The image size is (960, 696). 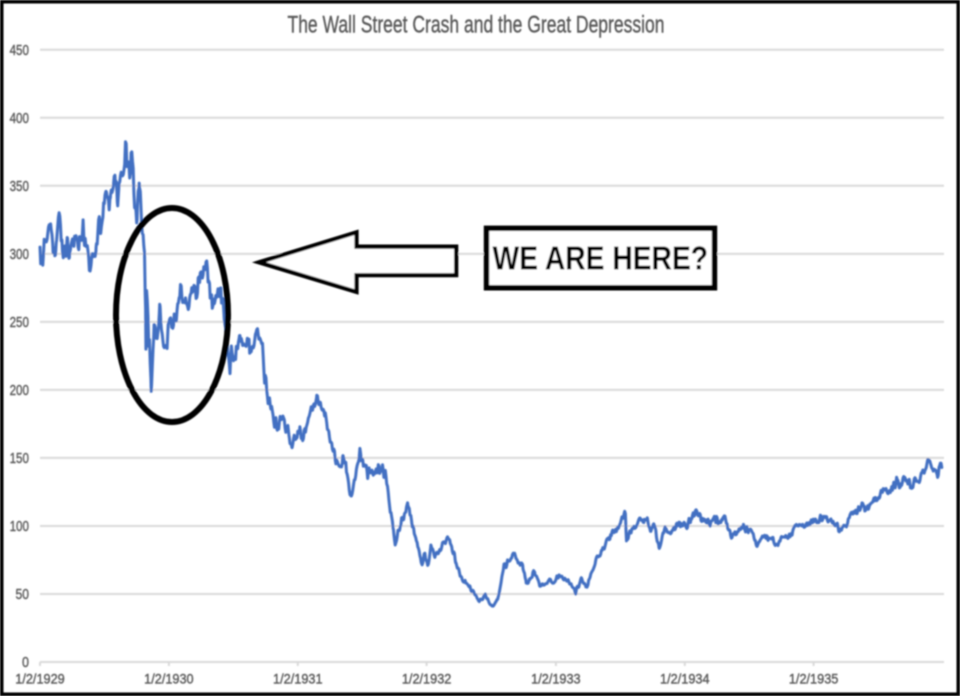 What do you see at coordinates (298, 679) in the screenshot?
I see `svg-text: 1/2/1931` at bounding box center [298, 679].